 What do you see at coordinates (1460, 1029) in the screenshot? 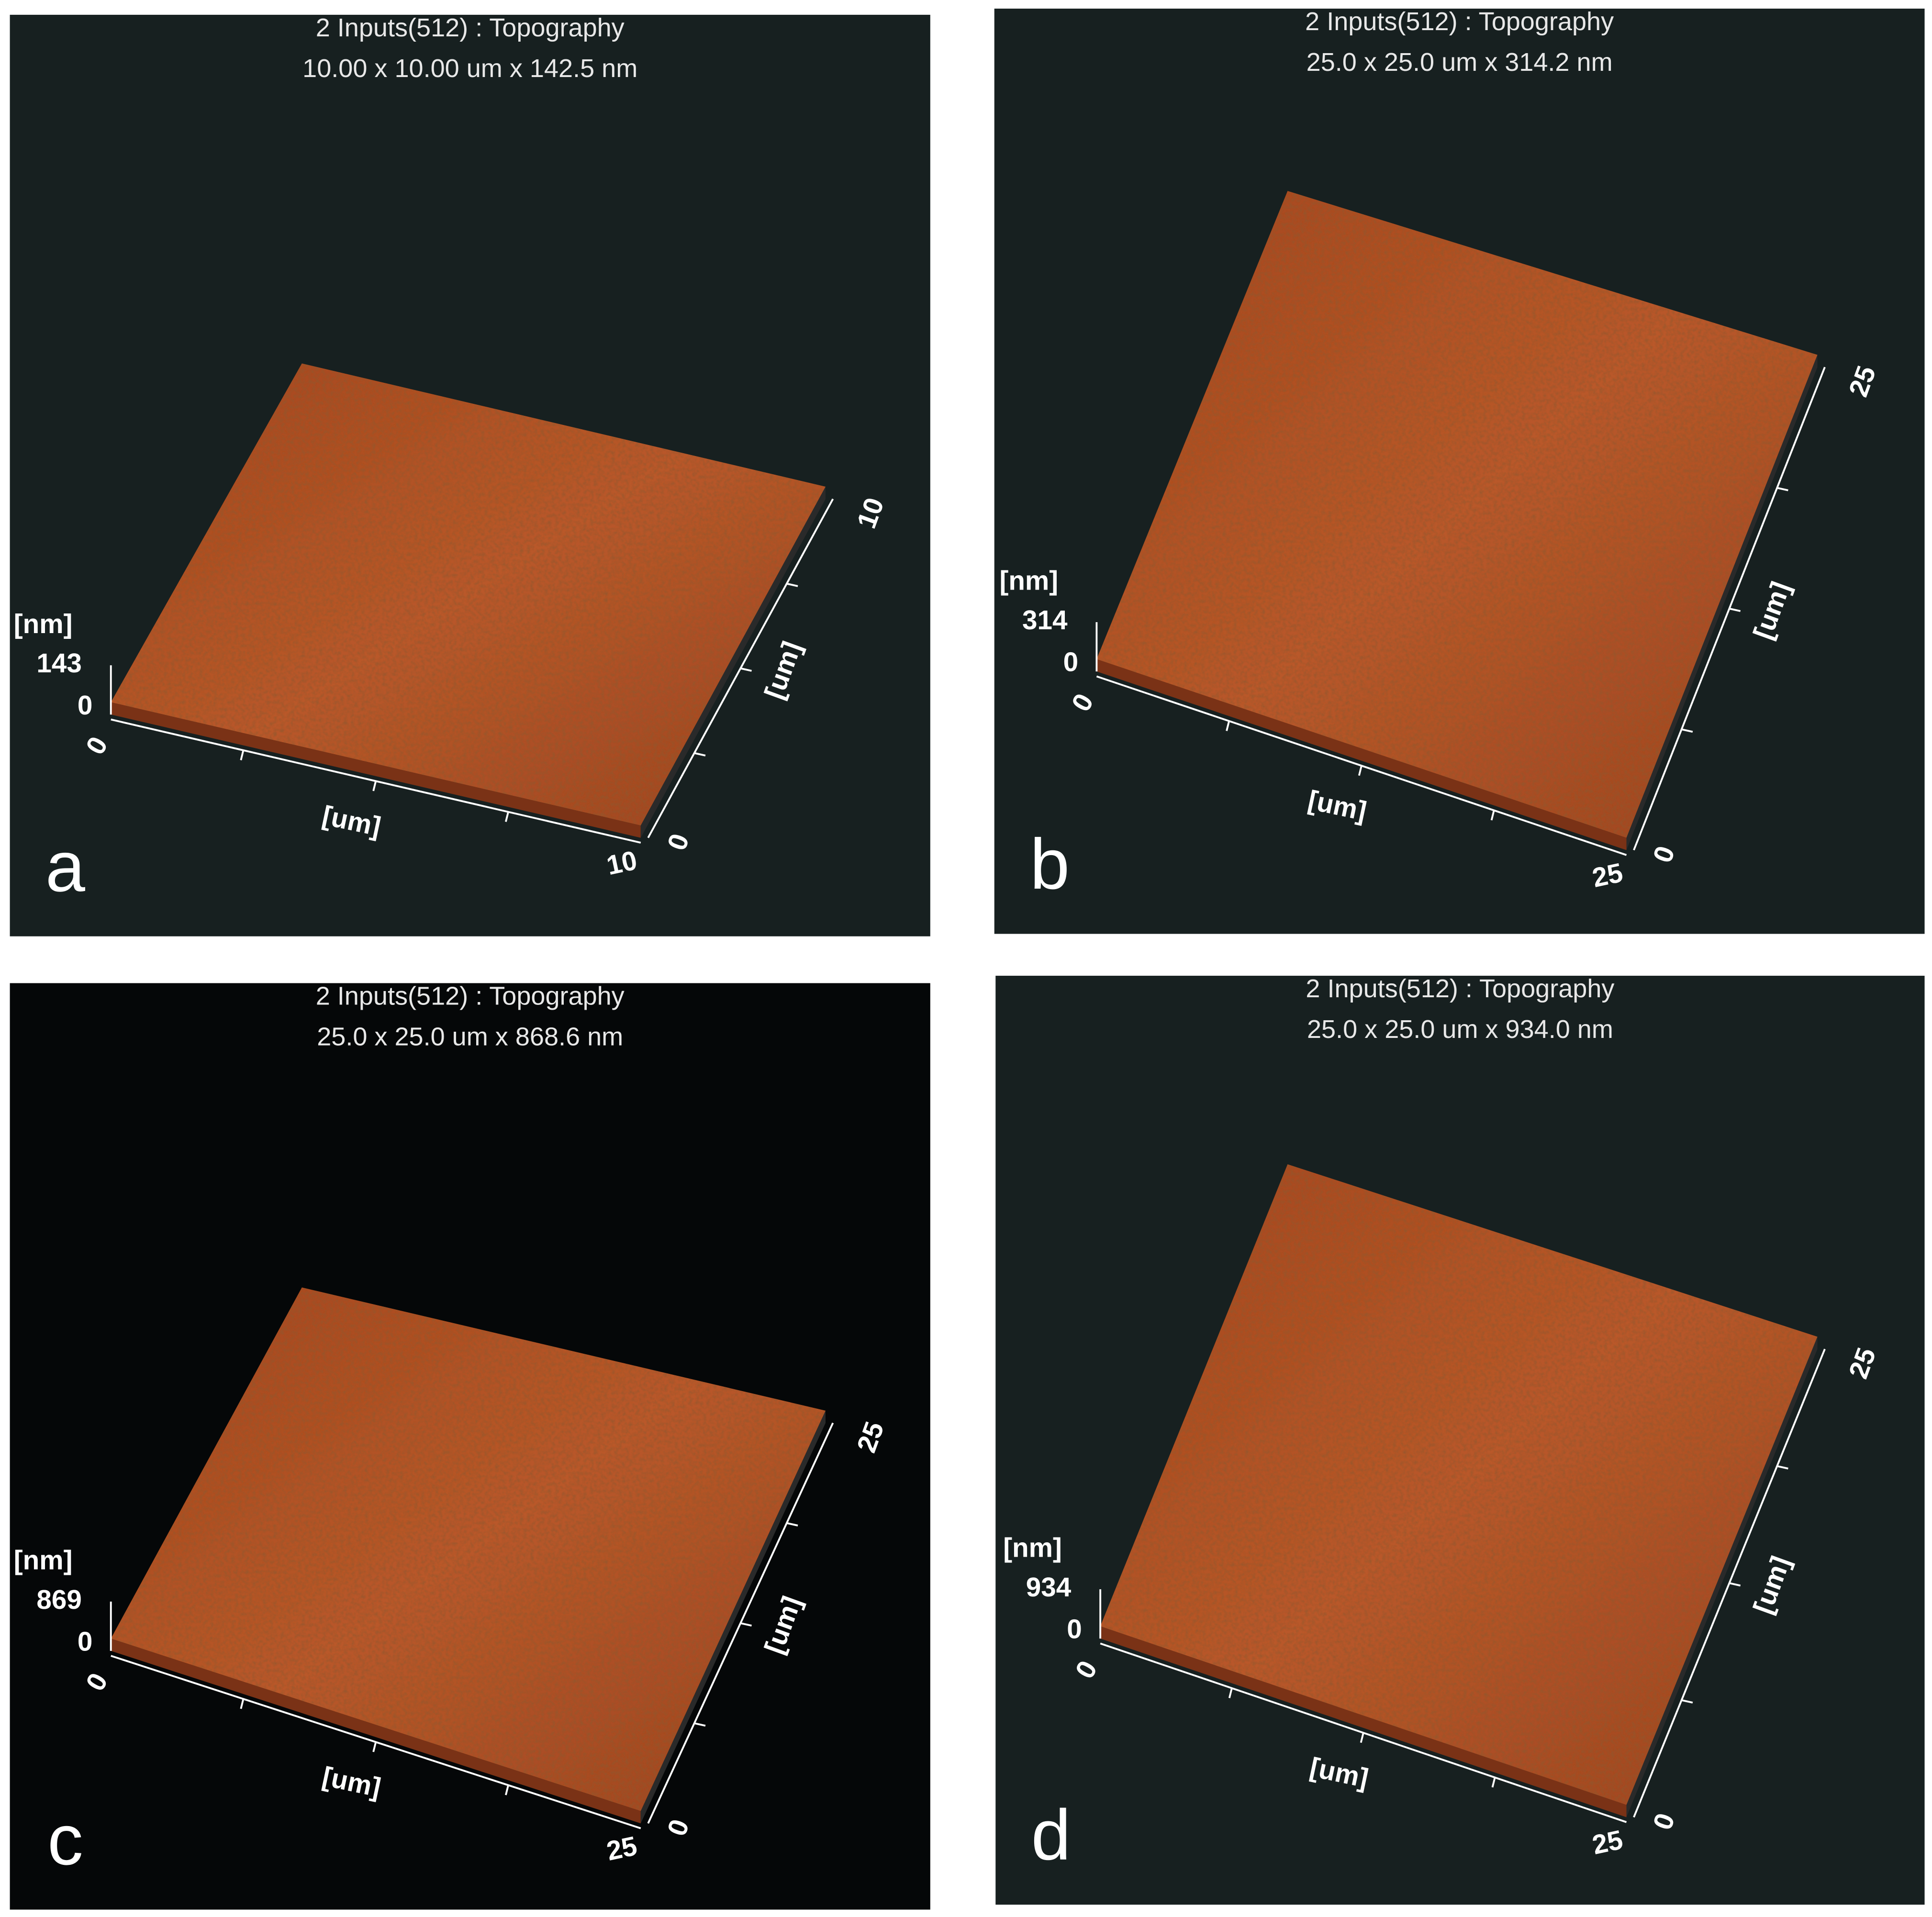
I see `panel-subtitle: 25.0 x 25.0 um x 934.0 nm` at bounding box center [1460, 1029].